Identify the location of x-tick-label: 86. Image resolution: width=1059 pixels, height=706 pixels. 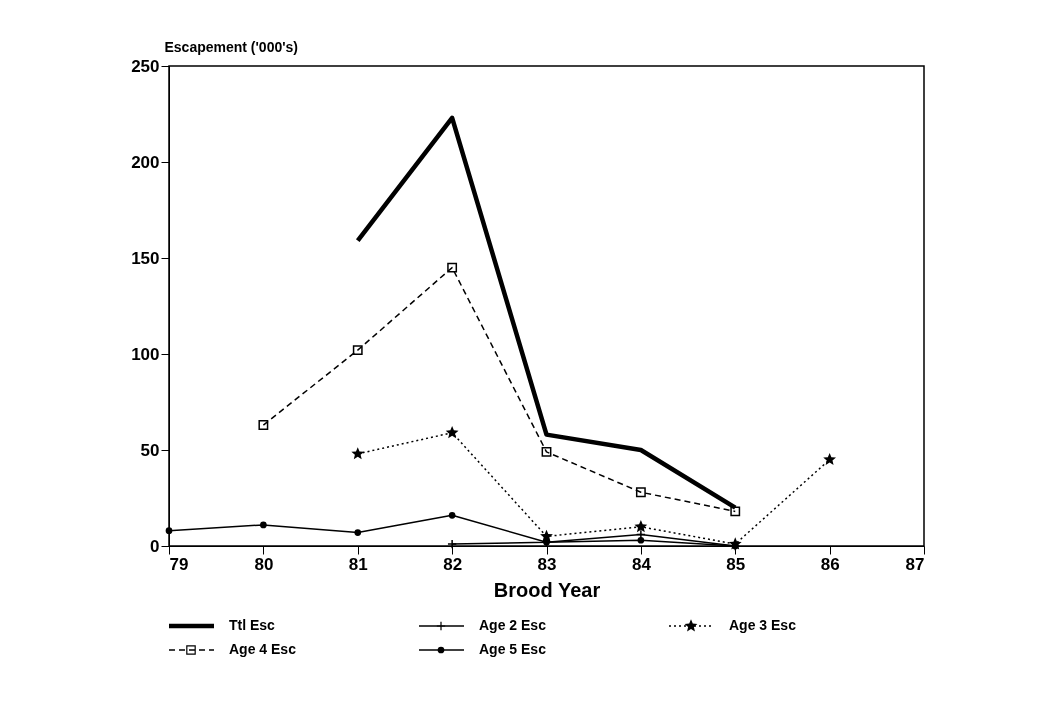
(830, 564).